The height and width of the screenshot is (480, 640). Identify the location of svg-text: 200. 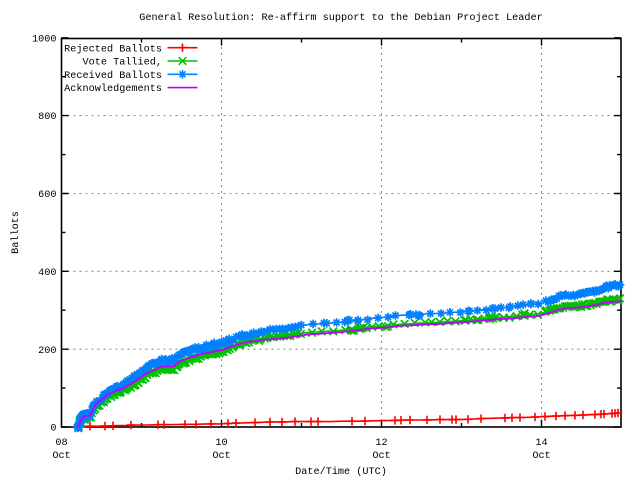
(47, 351).